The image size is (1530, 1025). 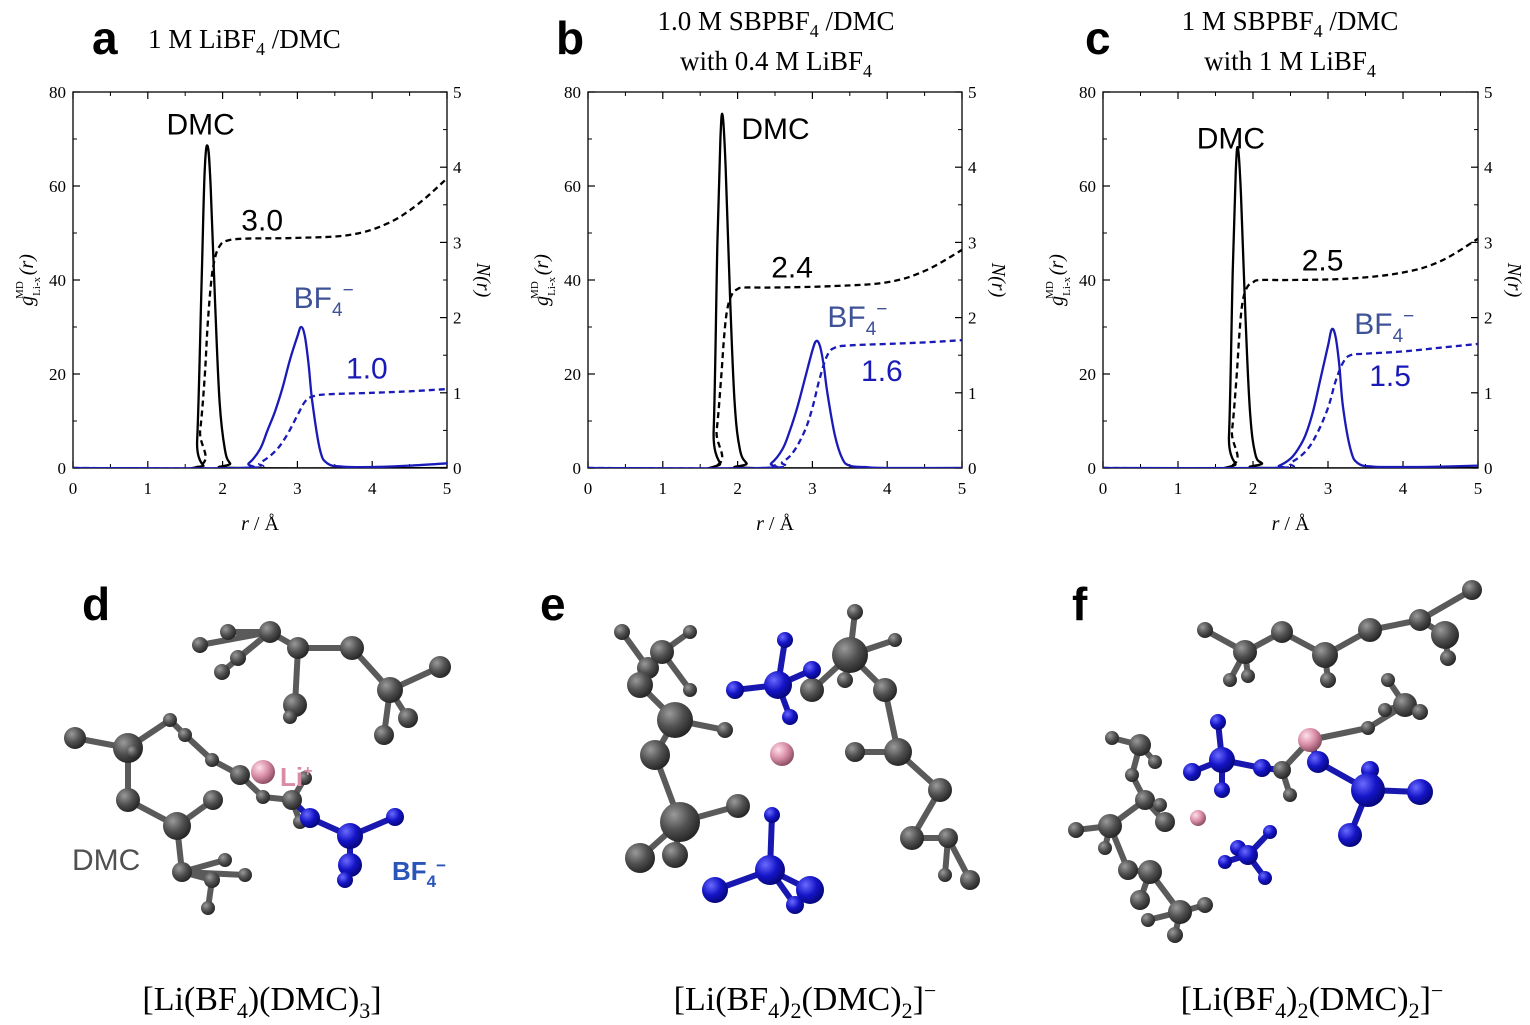 What do you see at coordinates (457, 318) in the screenshot?
I see `y2-tick-label: 2` at bounding box center [457, 318].